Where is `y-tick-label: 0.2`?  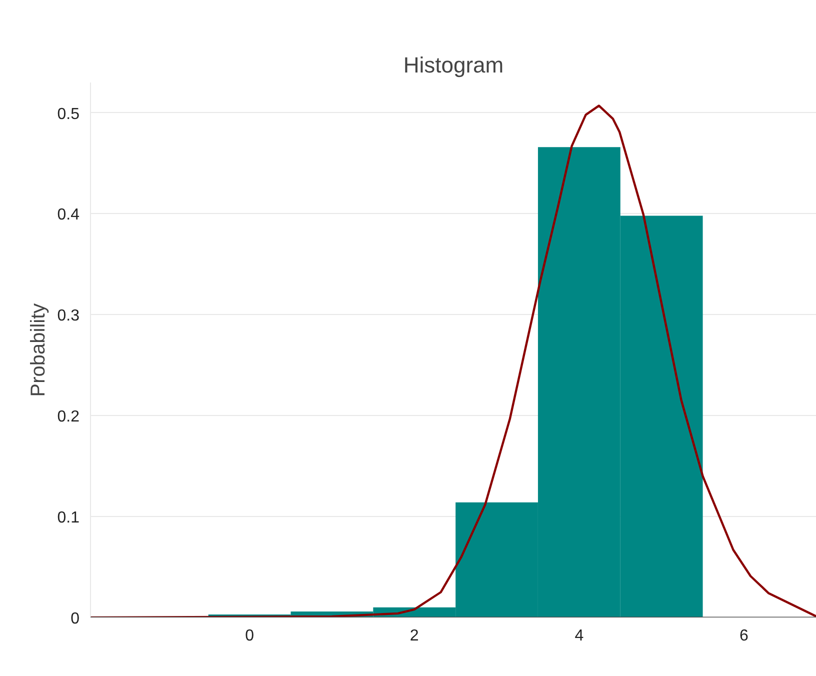
y-tick-label: 0.2 is located at coordinates (68, 417).